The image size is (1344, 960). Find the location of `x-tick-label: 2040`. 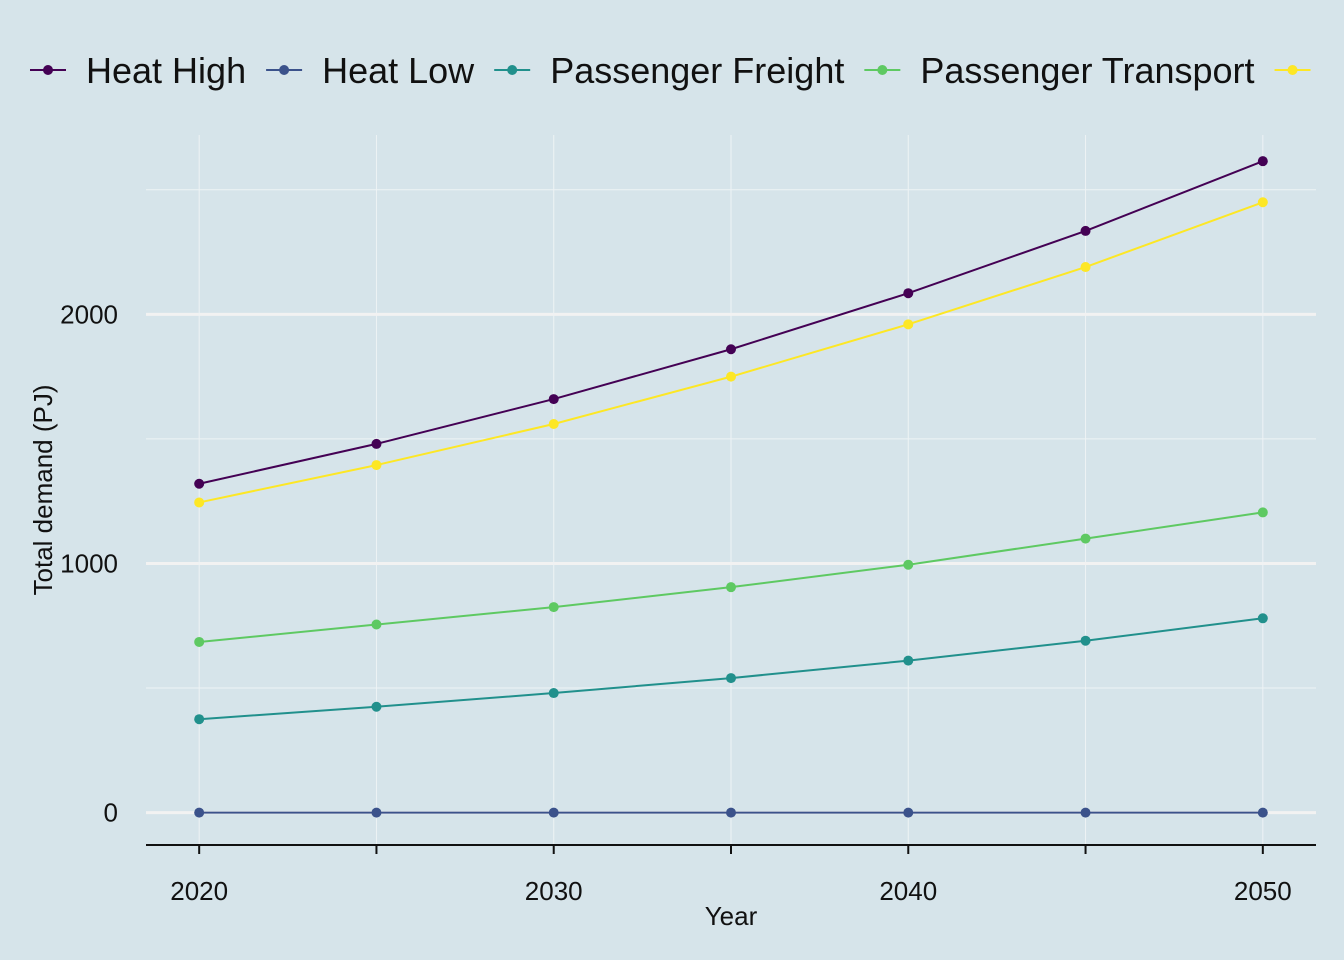

x-tick-label: 2040 is located at coordinates (908, 891).